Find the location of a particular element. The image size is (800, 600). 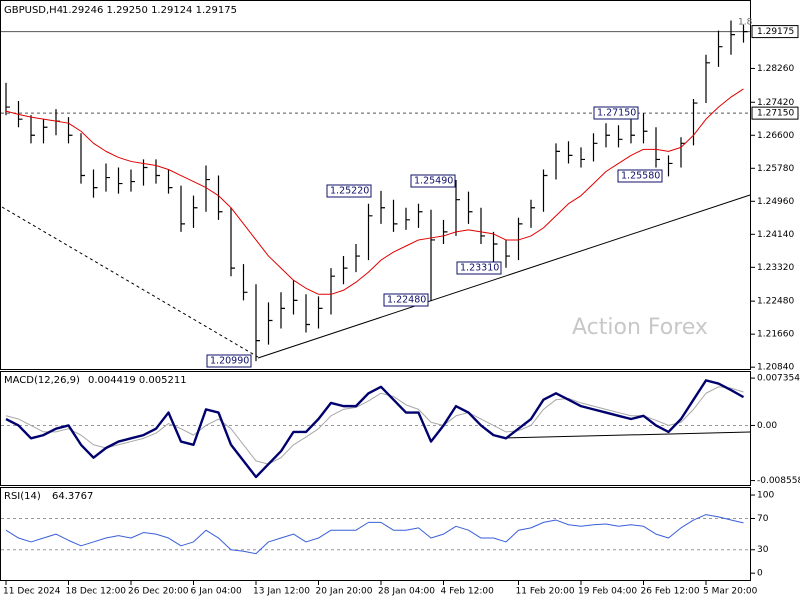

level-label: 1.27150 is located at coordinates (775, 114).